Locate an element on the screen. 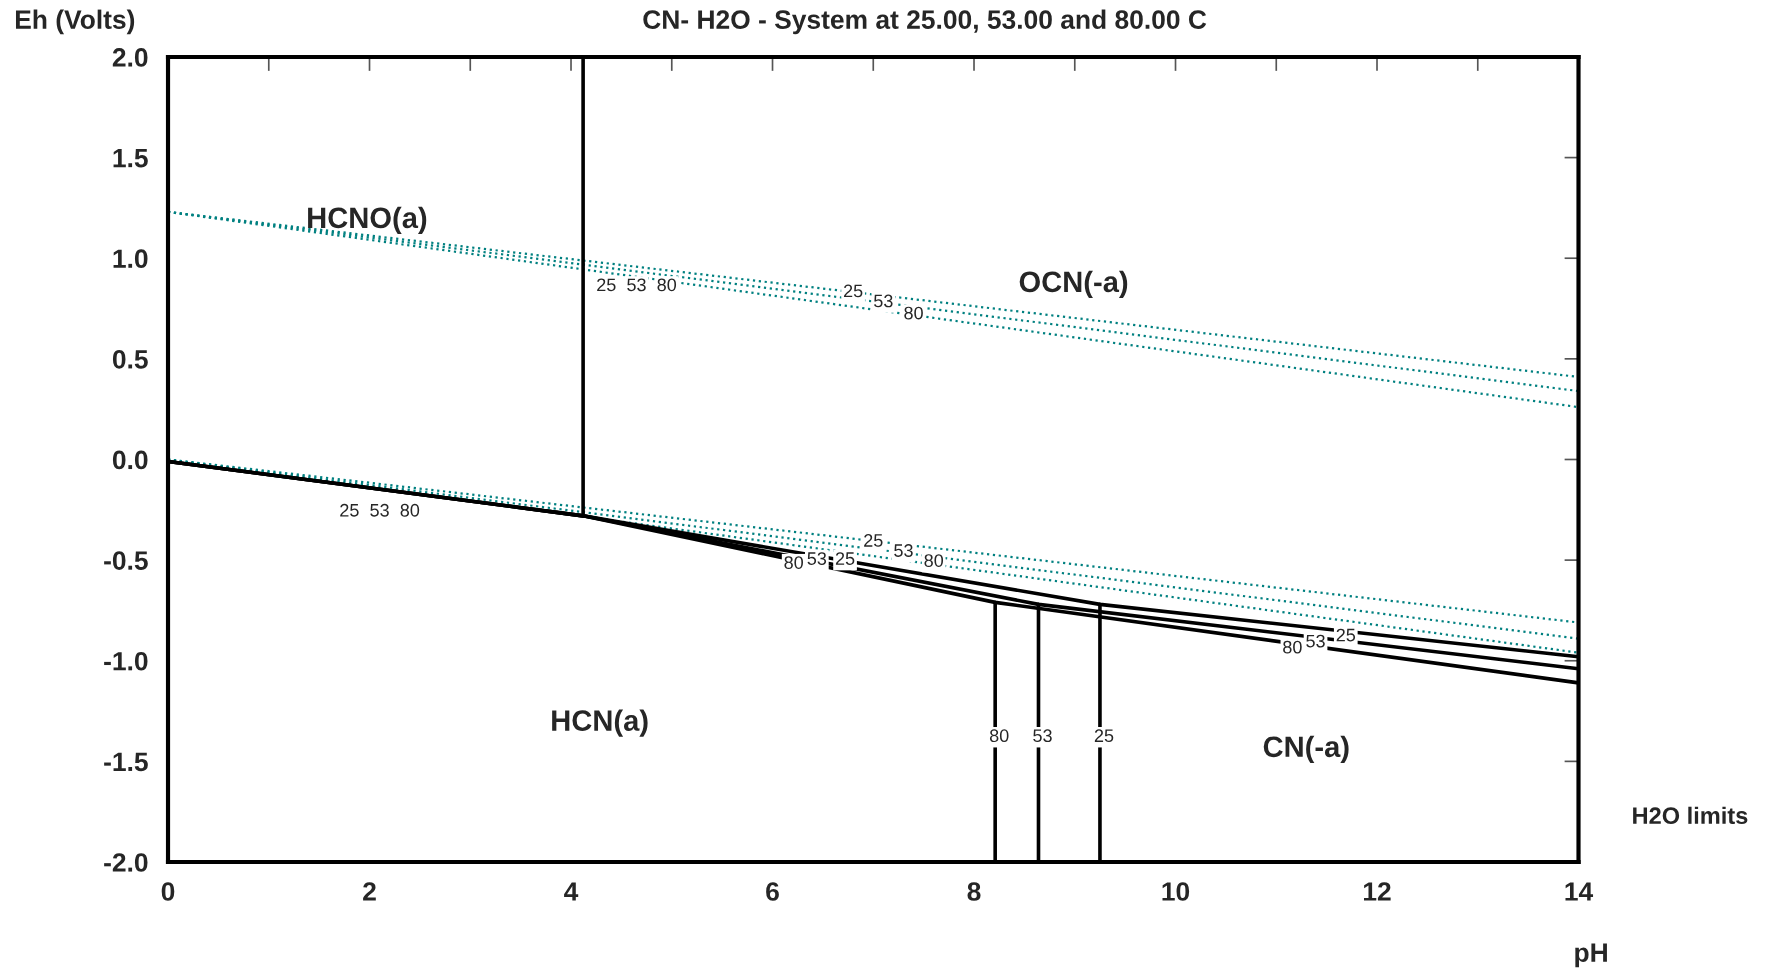  chart-title: CN- H2O - System at 25.00, 53.00 and 80.00 C is located at coordinates (925, 22).